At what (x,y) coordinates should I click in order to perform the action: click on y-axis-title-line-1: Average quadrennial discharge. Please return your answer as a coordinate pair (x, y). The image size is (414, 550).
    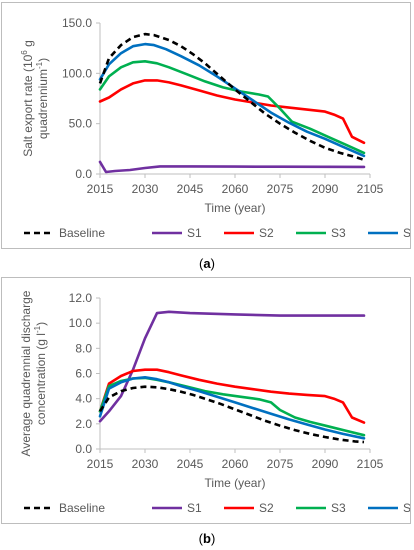
    Looking at the image, I should click on (26, 373).